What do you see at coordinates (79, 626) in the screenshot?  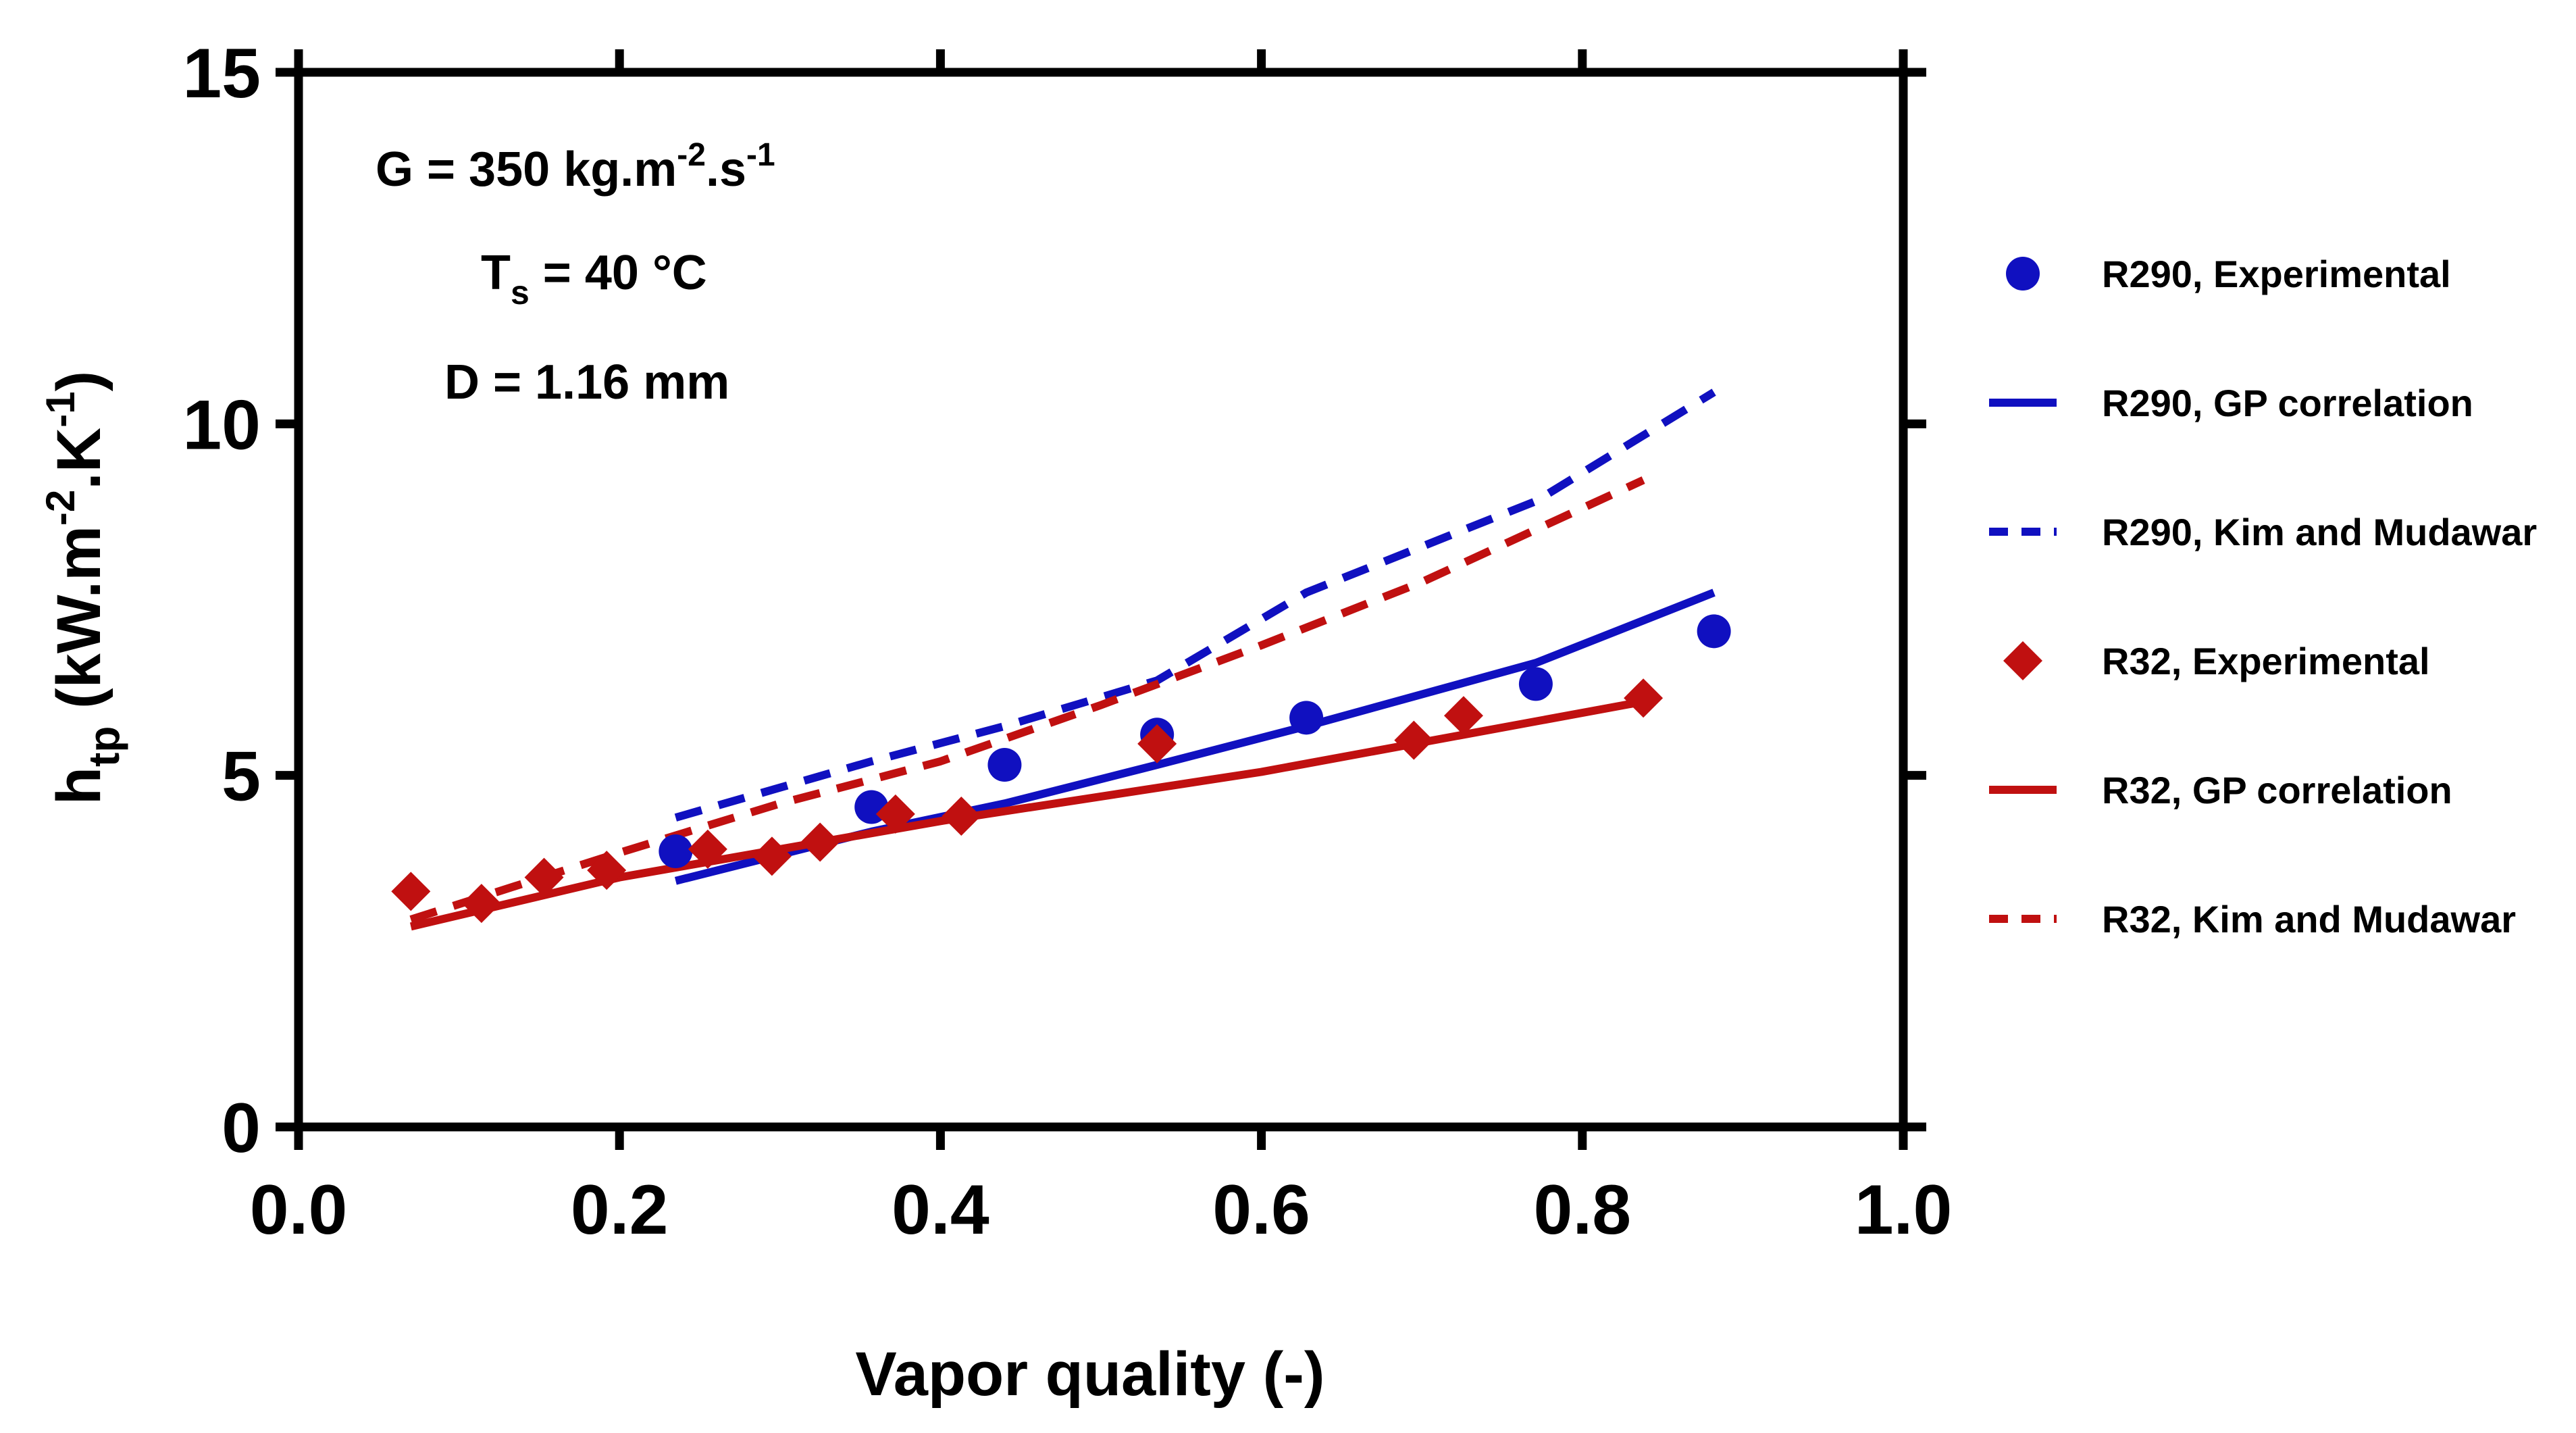 I see `y-axis-title-rest1: (kW.m` at bounding box center [79, 626].